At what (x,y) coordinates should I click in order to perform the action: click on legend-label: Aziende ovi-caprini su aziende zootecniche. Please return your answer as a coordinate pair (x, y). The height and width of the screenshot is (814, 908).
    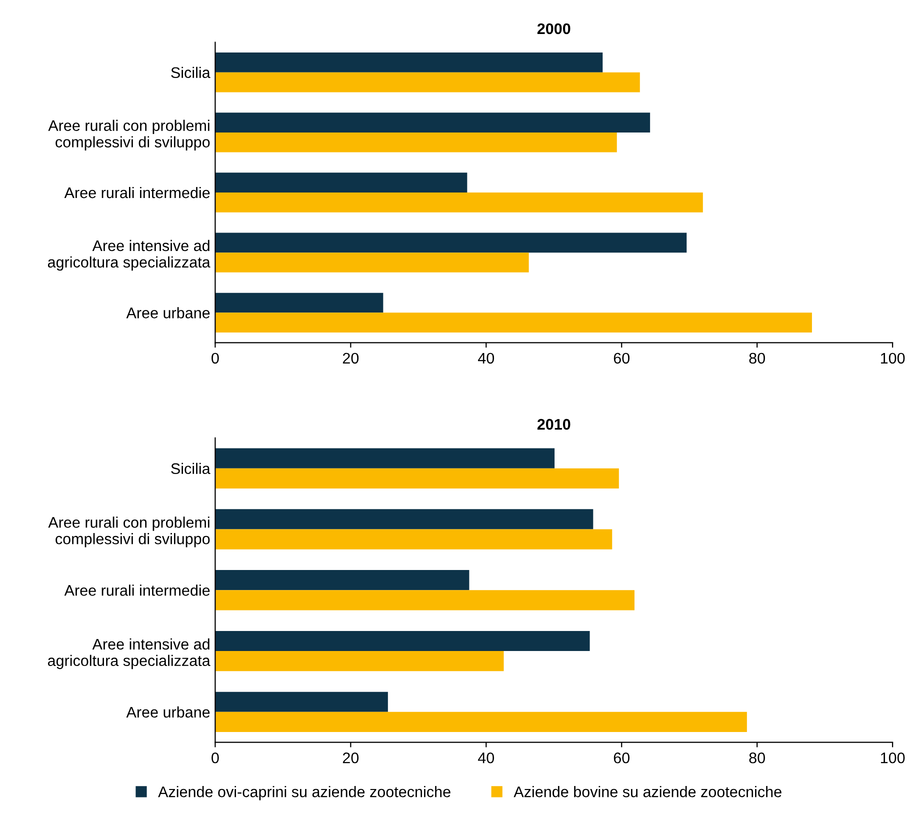
    Looking at the image, I should click on (304, 793).